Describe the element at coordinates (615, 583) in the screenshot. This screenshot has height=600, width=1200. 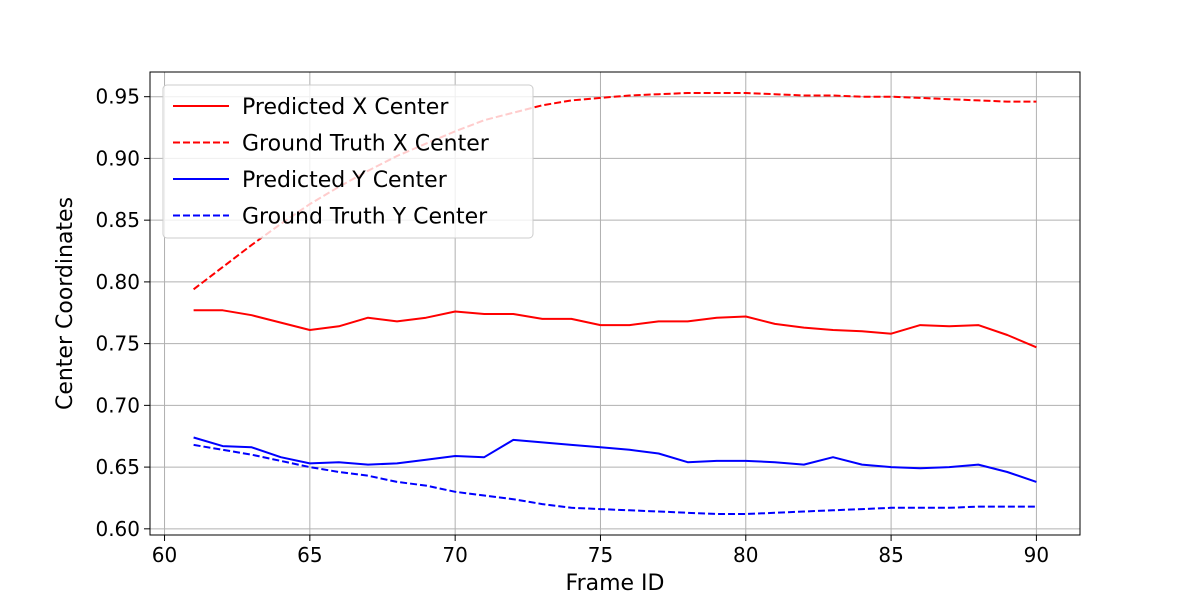
I see `x-axis-label: Frame ID` at that location.